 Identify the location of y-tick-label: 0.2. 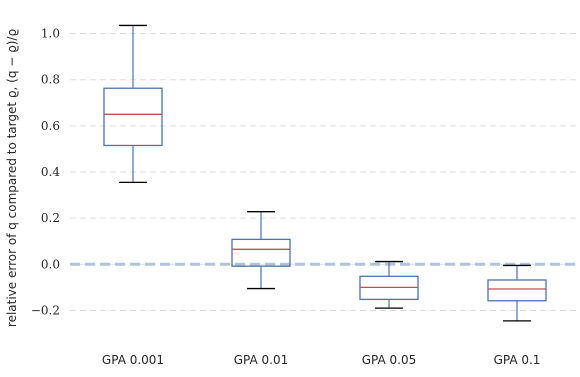
(50, 218).